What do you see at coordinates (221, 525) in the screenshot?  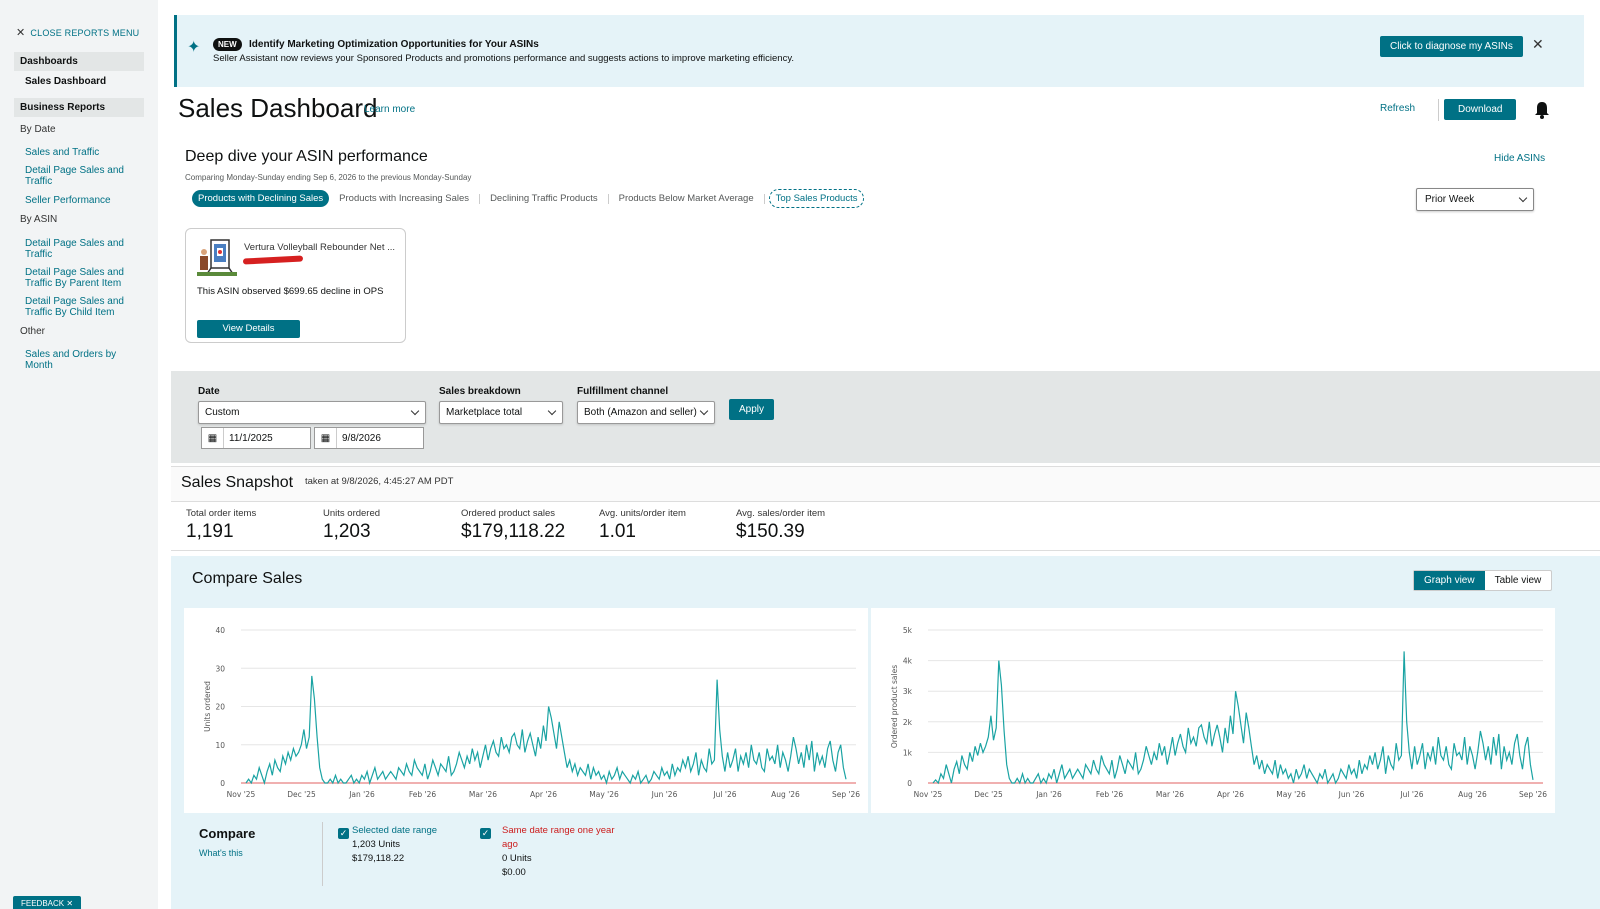 I see `metric-total-order-items: Total order items 1,191` at bounding box center [221, 525].